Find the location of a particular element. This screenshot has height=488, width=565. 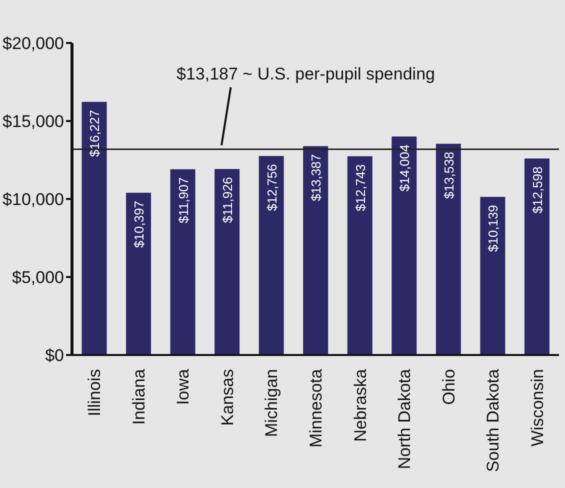

x-tick-label: Minnesota is located at coordinates (316, 408).